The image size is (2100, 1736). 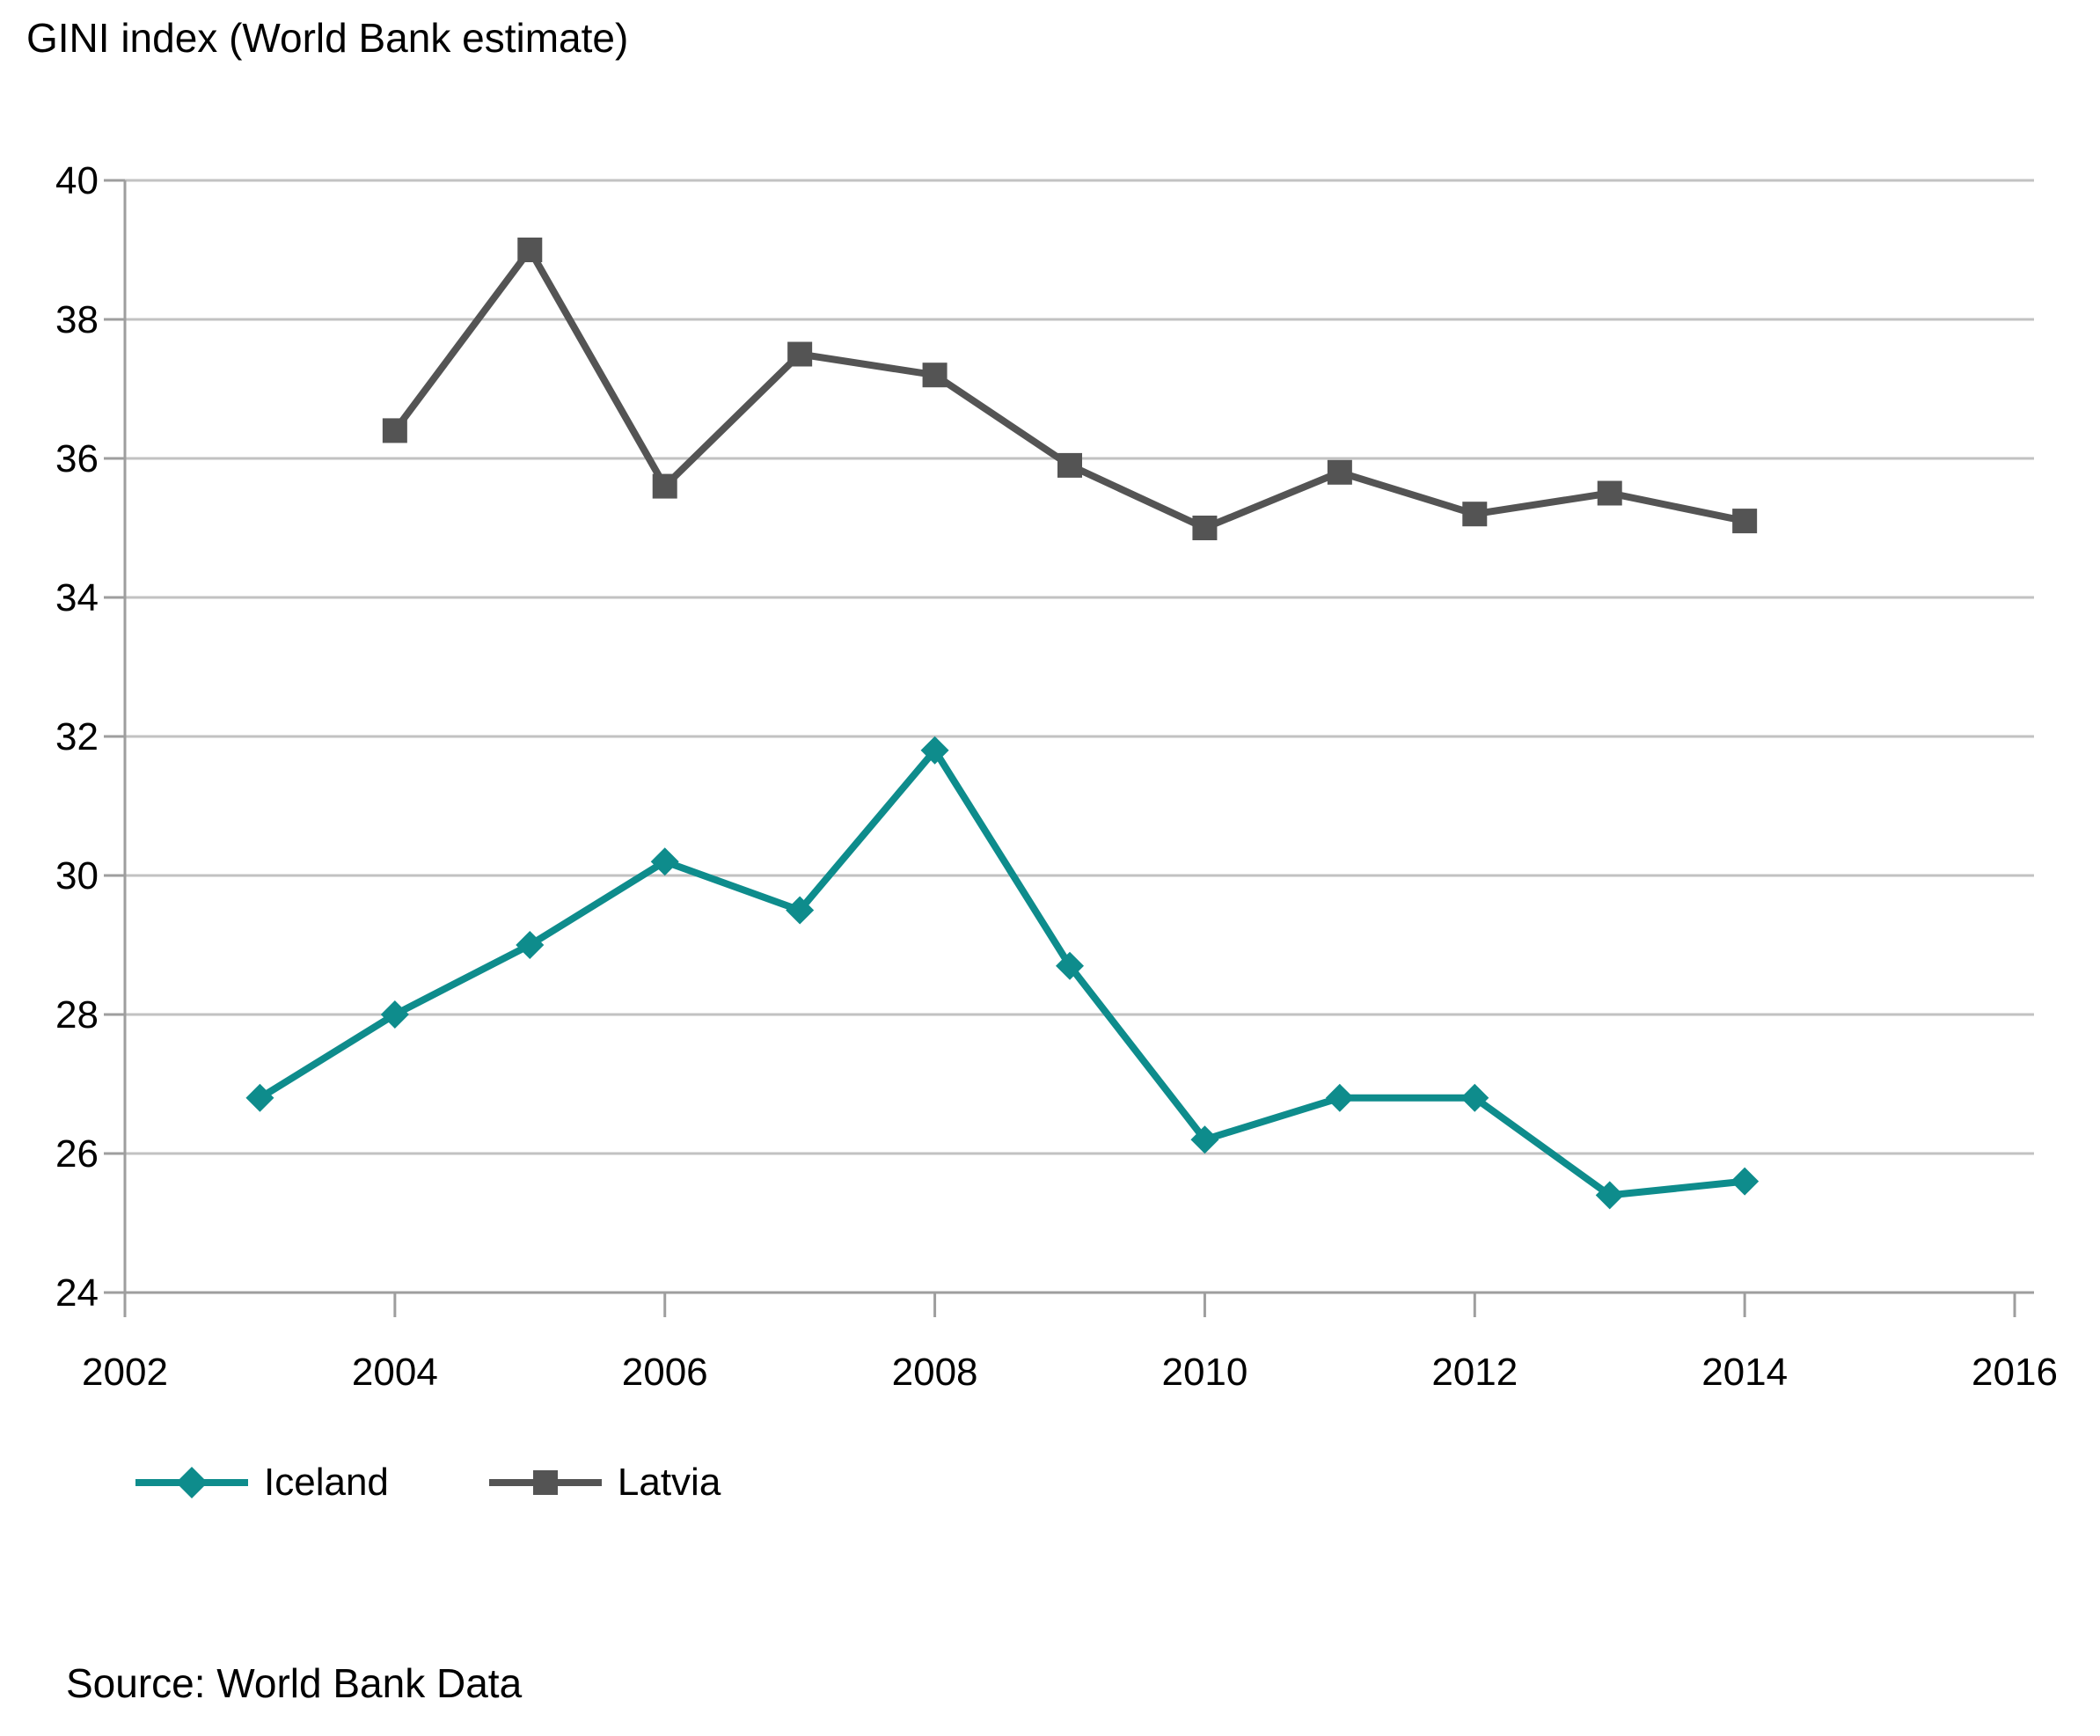 I want to click on svg-text: 2006, so click(x=665, y=1372).